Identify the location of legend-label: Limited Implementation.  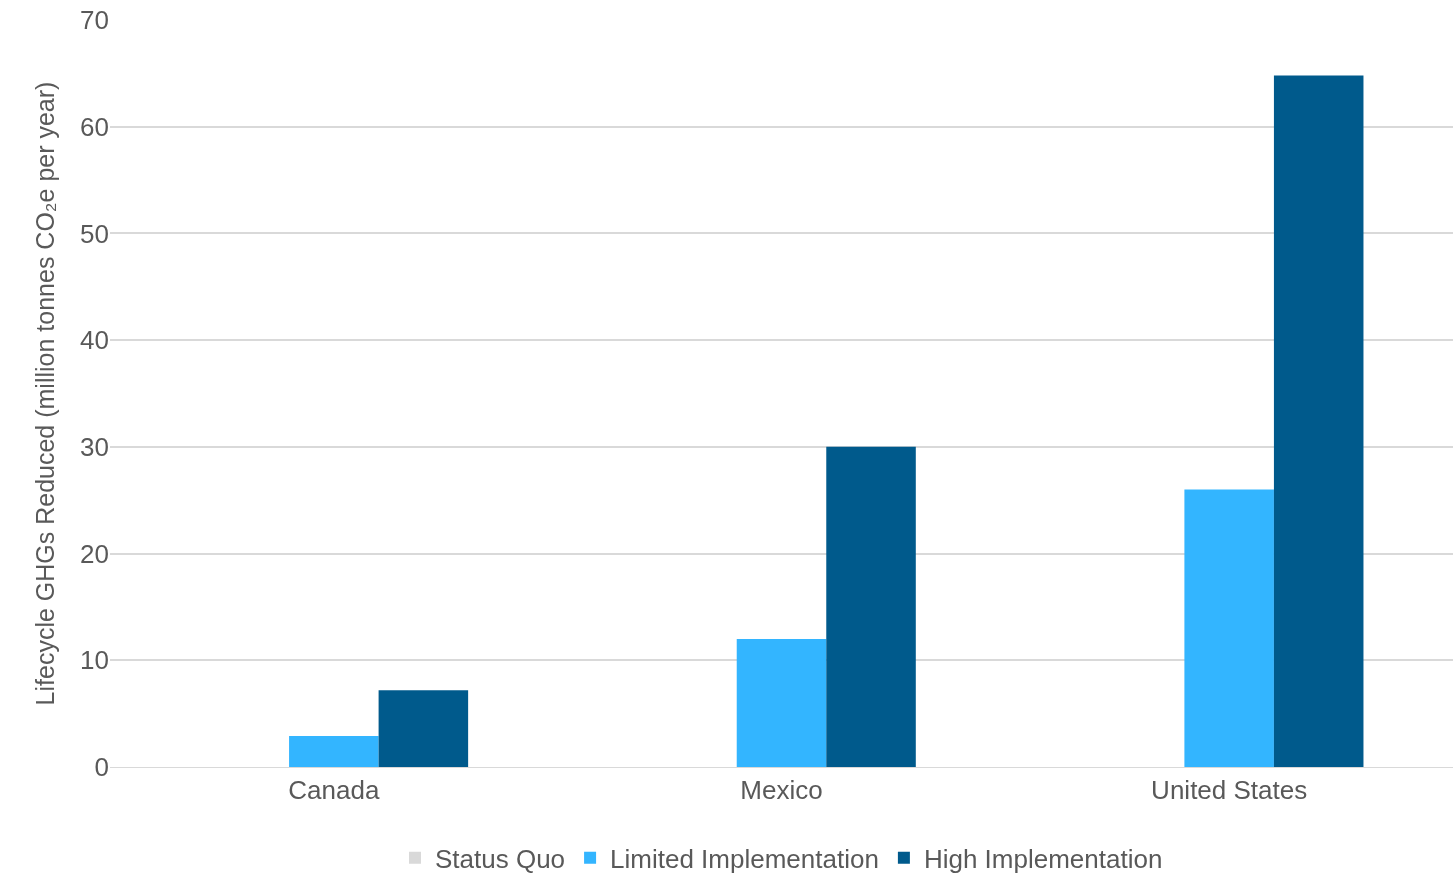
(744, 858).